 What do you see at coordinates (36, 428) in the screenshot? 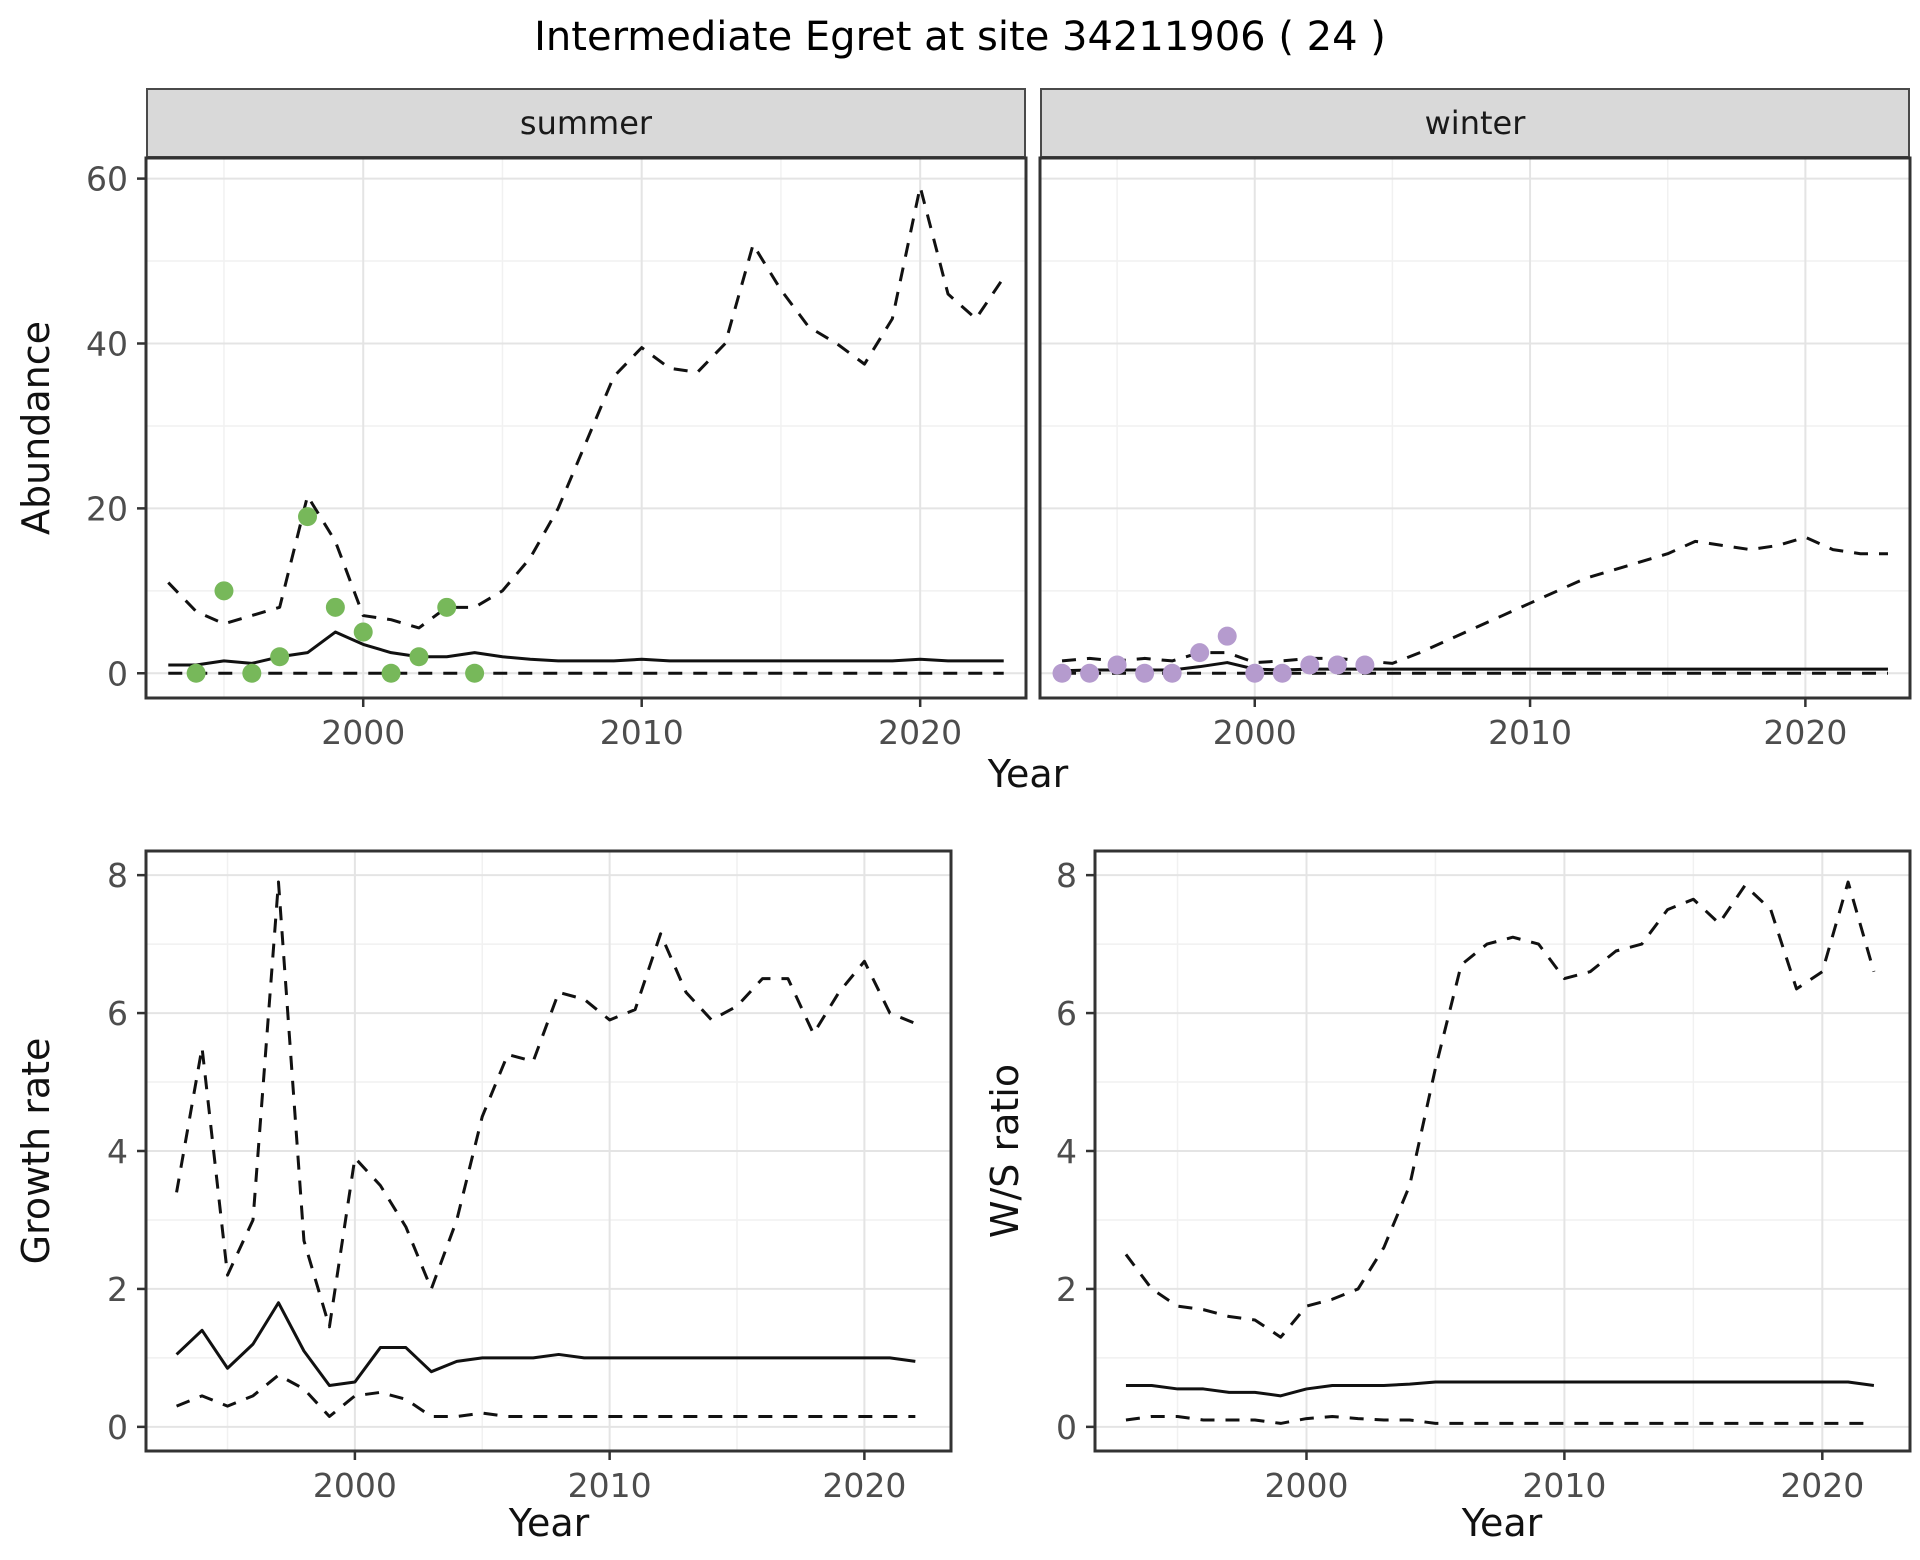
I see `abundance-y-axis-label: Abundance` at bounding box center [36, 428].